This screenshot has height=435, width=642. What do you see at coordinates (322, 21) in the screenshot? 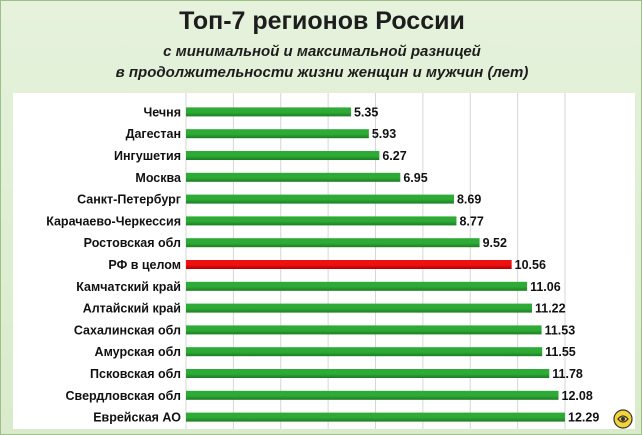
I see `chart-title: Топ-7 регионов России` at bounding box center [322, 21].